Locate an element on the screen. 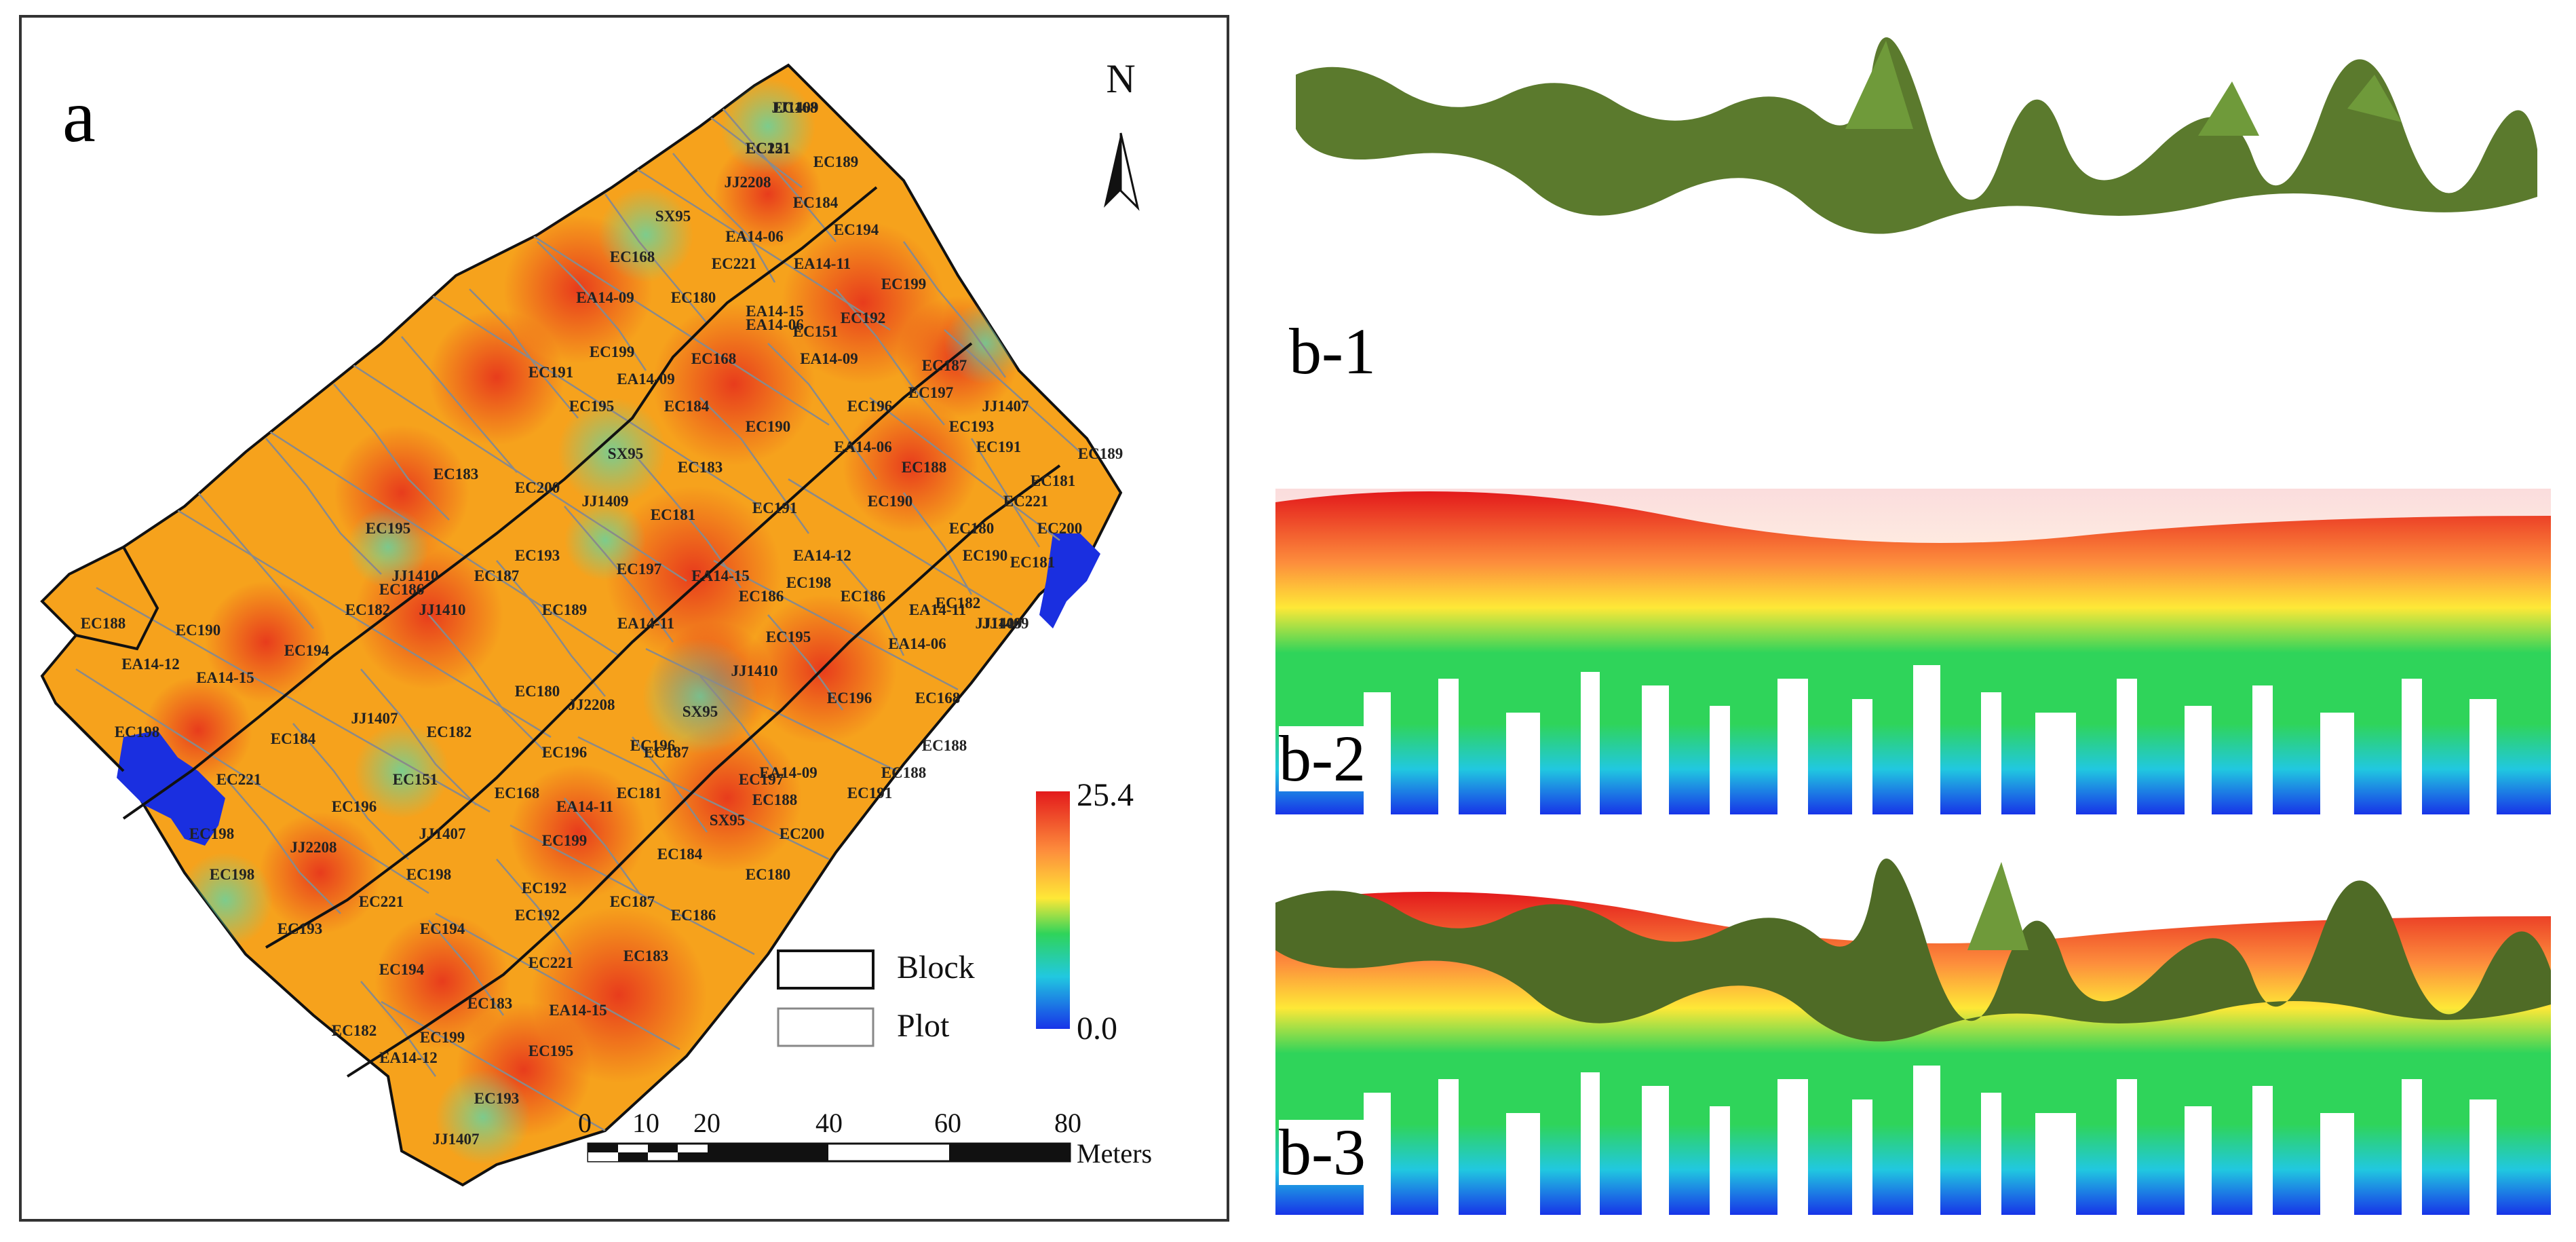 The height and width of the screenshot is (1242, 2576). plot-legend-label: Plot is located at coordinates (923, 1026).